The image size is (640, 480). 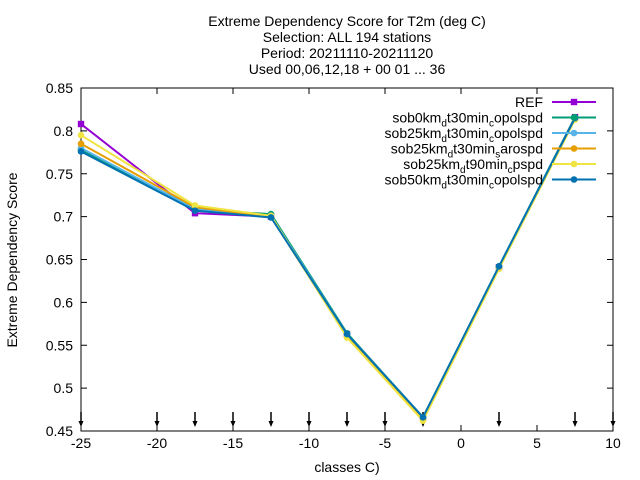 What do you see at coordinates (473, 166) in the screenshot?
I see `legend-label: sob25kmdt90mincpspd` at bounding box center [473, 166].